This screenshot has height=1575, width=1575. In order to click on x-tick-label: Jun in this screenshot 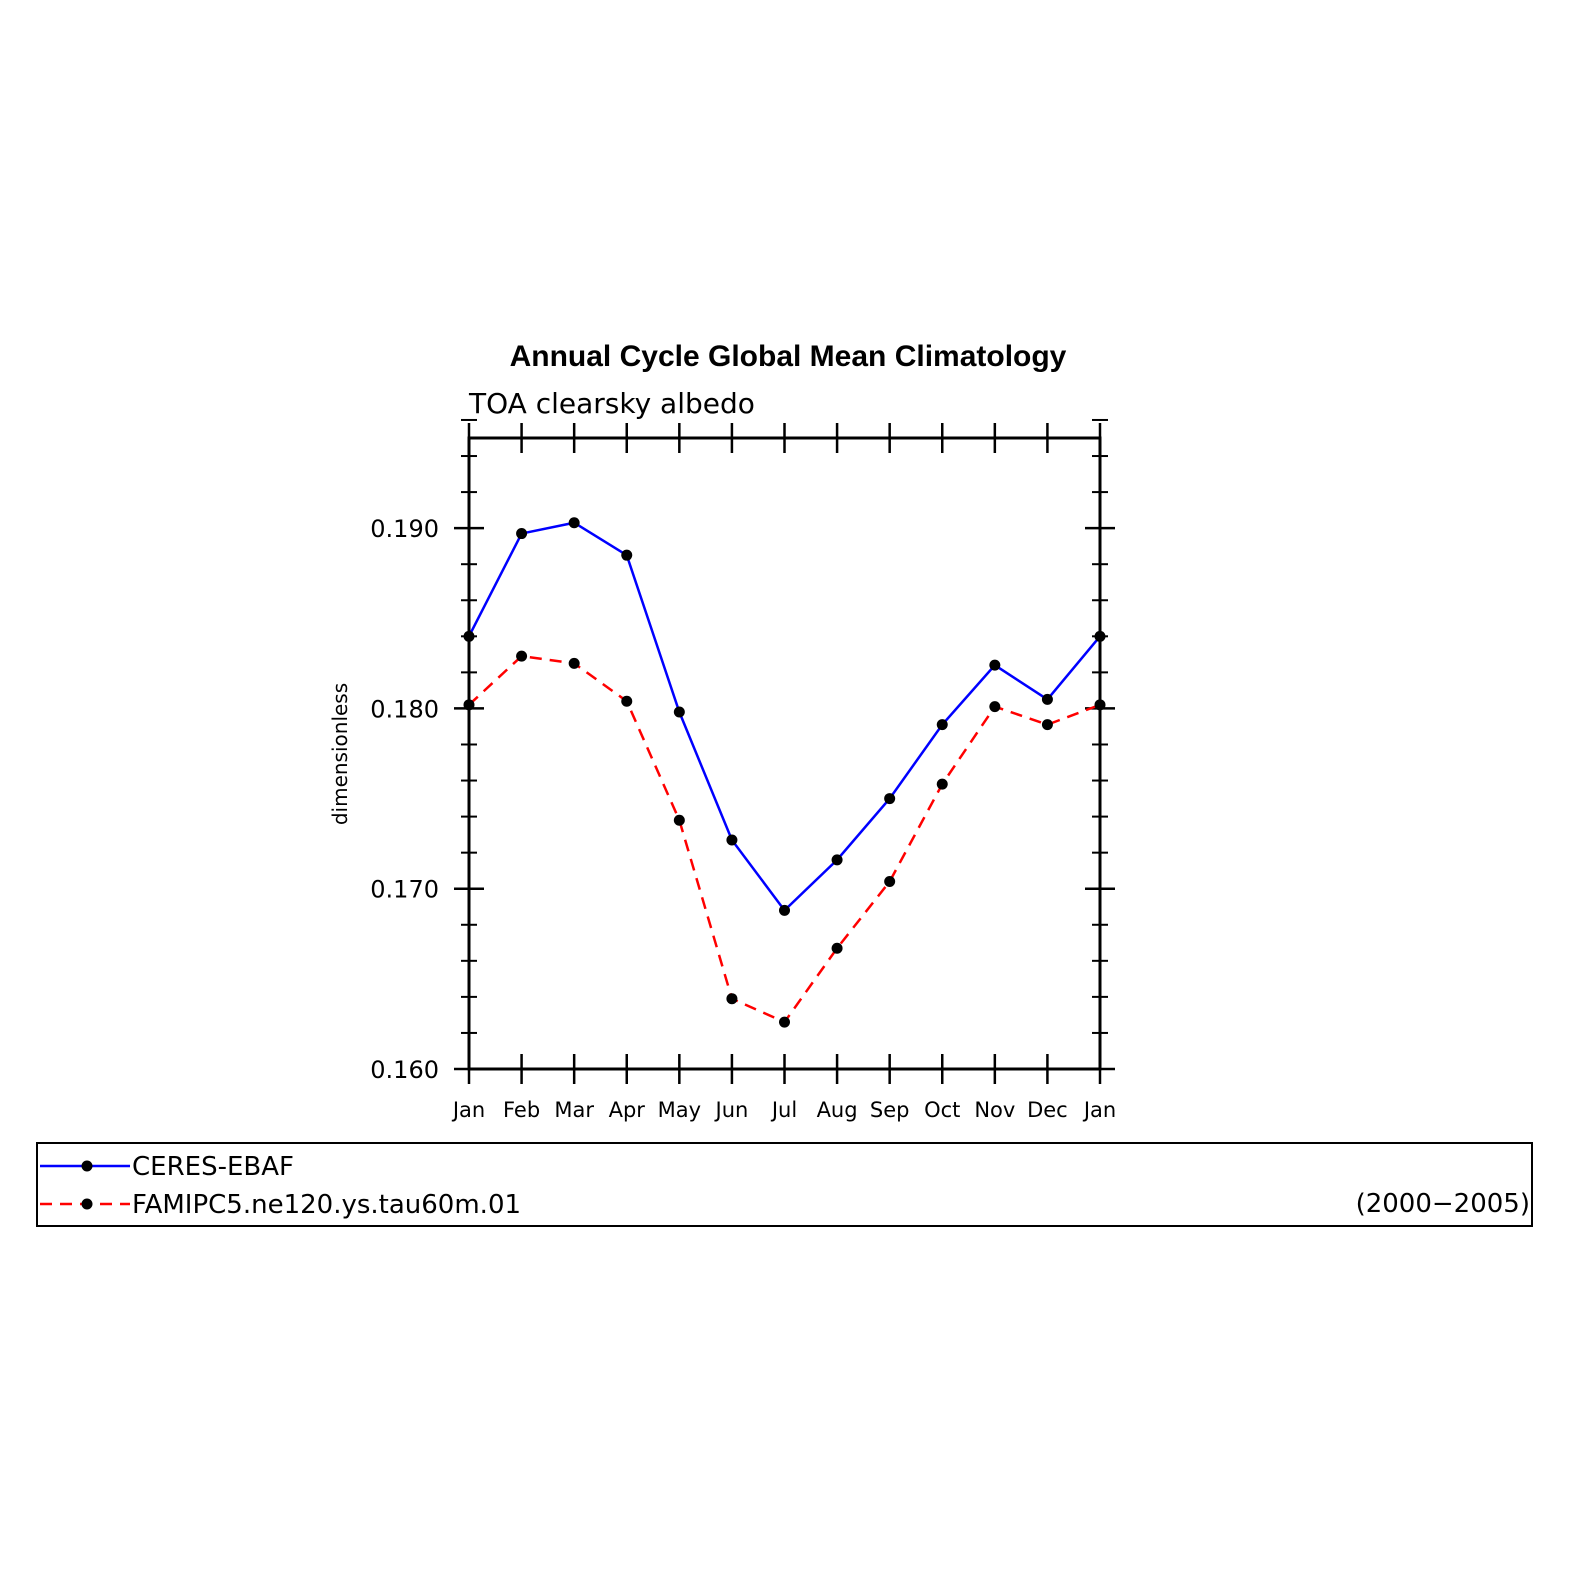, I will do `click(731, 1110)`.